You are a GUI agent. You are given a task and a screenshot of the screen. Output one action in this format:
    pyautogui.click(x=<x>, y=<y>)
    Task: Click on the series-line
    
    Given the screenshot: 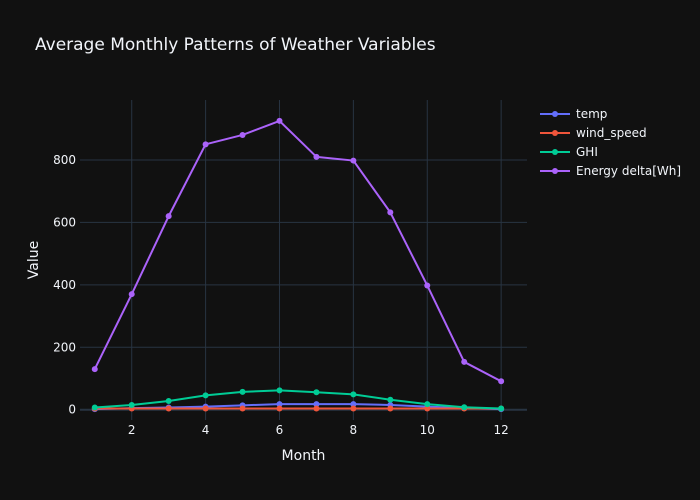 What is the action you would take?
    pyautogui.click(x=298, y=399)
    